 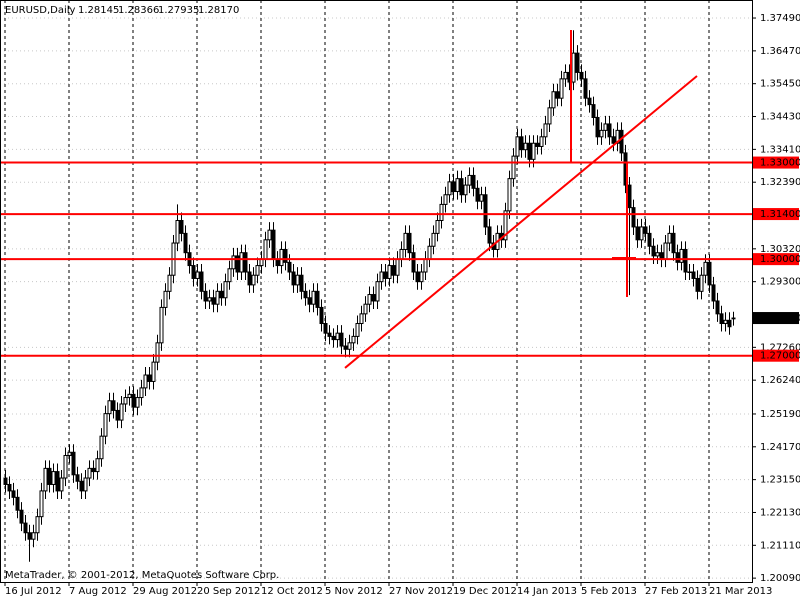 I want to click on x-tick-label: 29 Aug 2012, so click(x=165, y=591).